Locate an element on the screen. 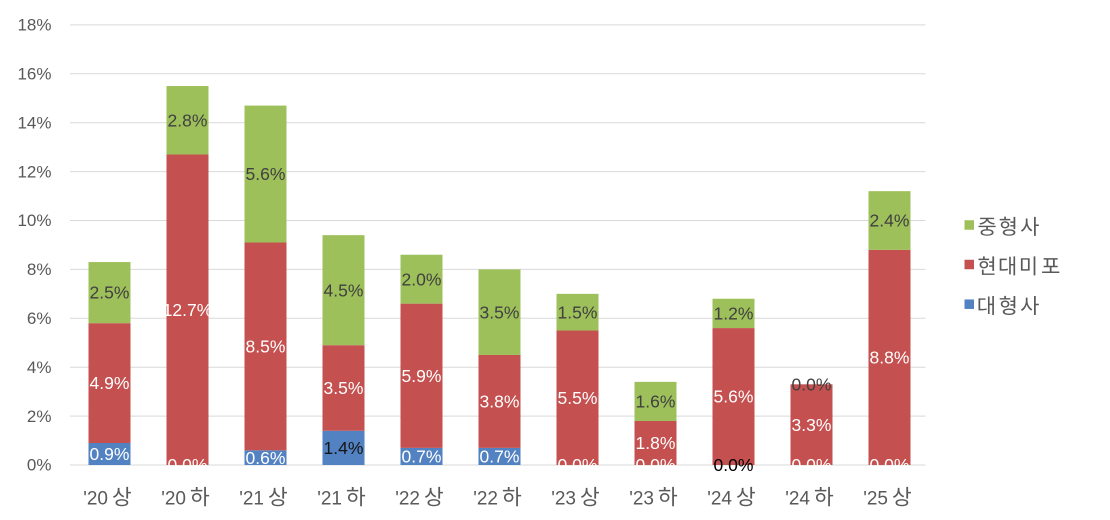 Image resolution: width=1110 pixels, height=520 pixels. svg-text: 8.5% is located at coordinates (266, 347).